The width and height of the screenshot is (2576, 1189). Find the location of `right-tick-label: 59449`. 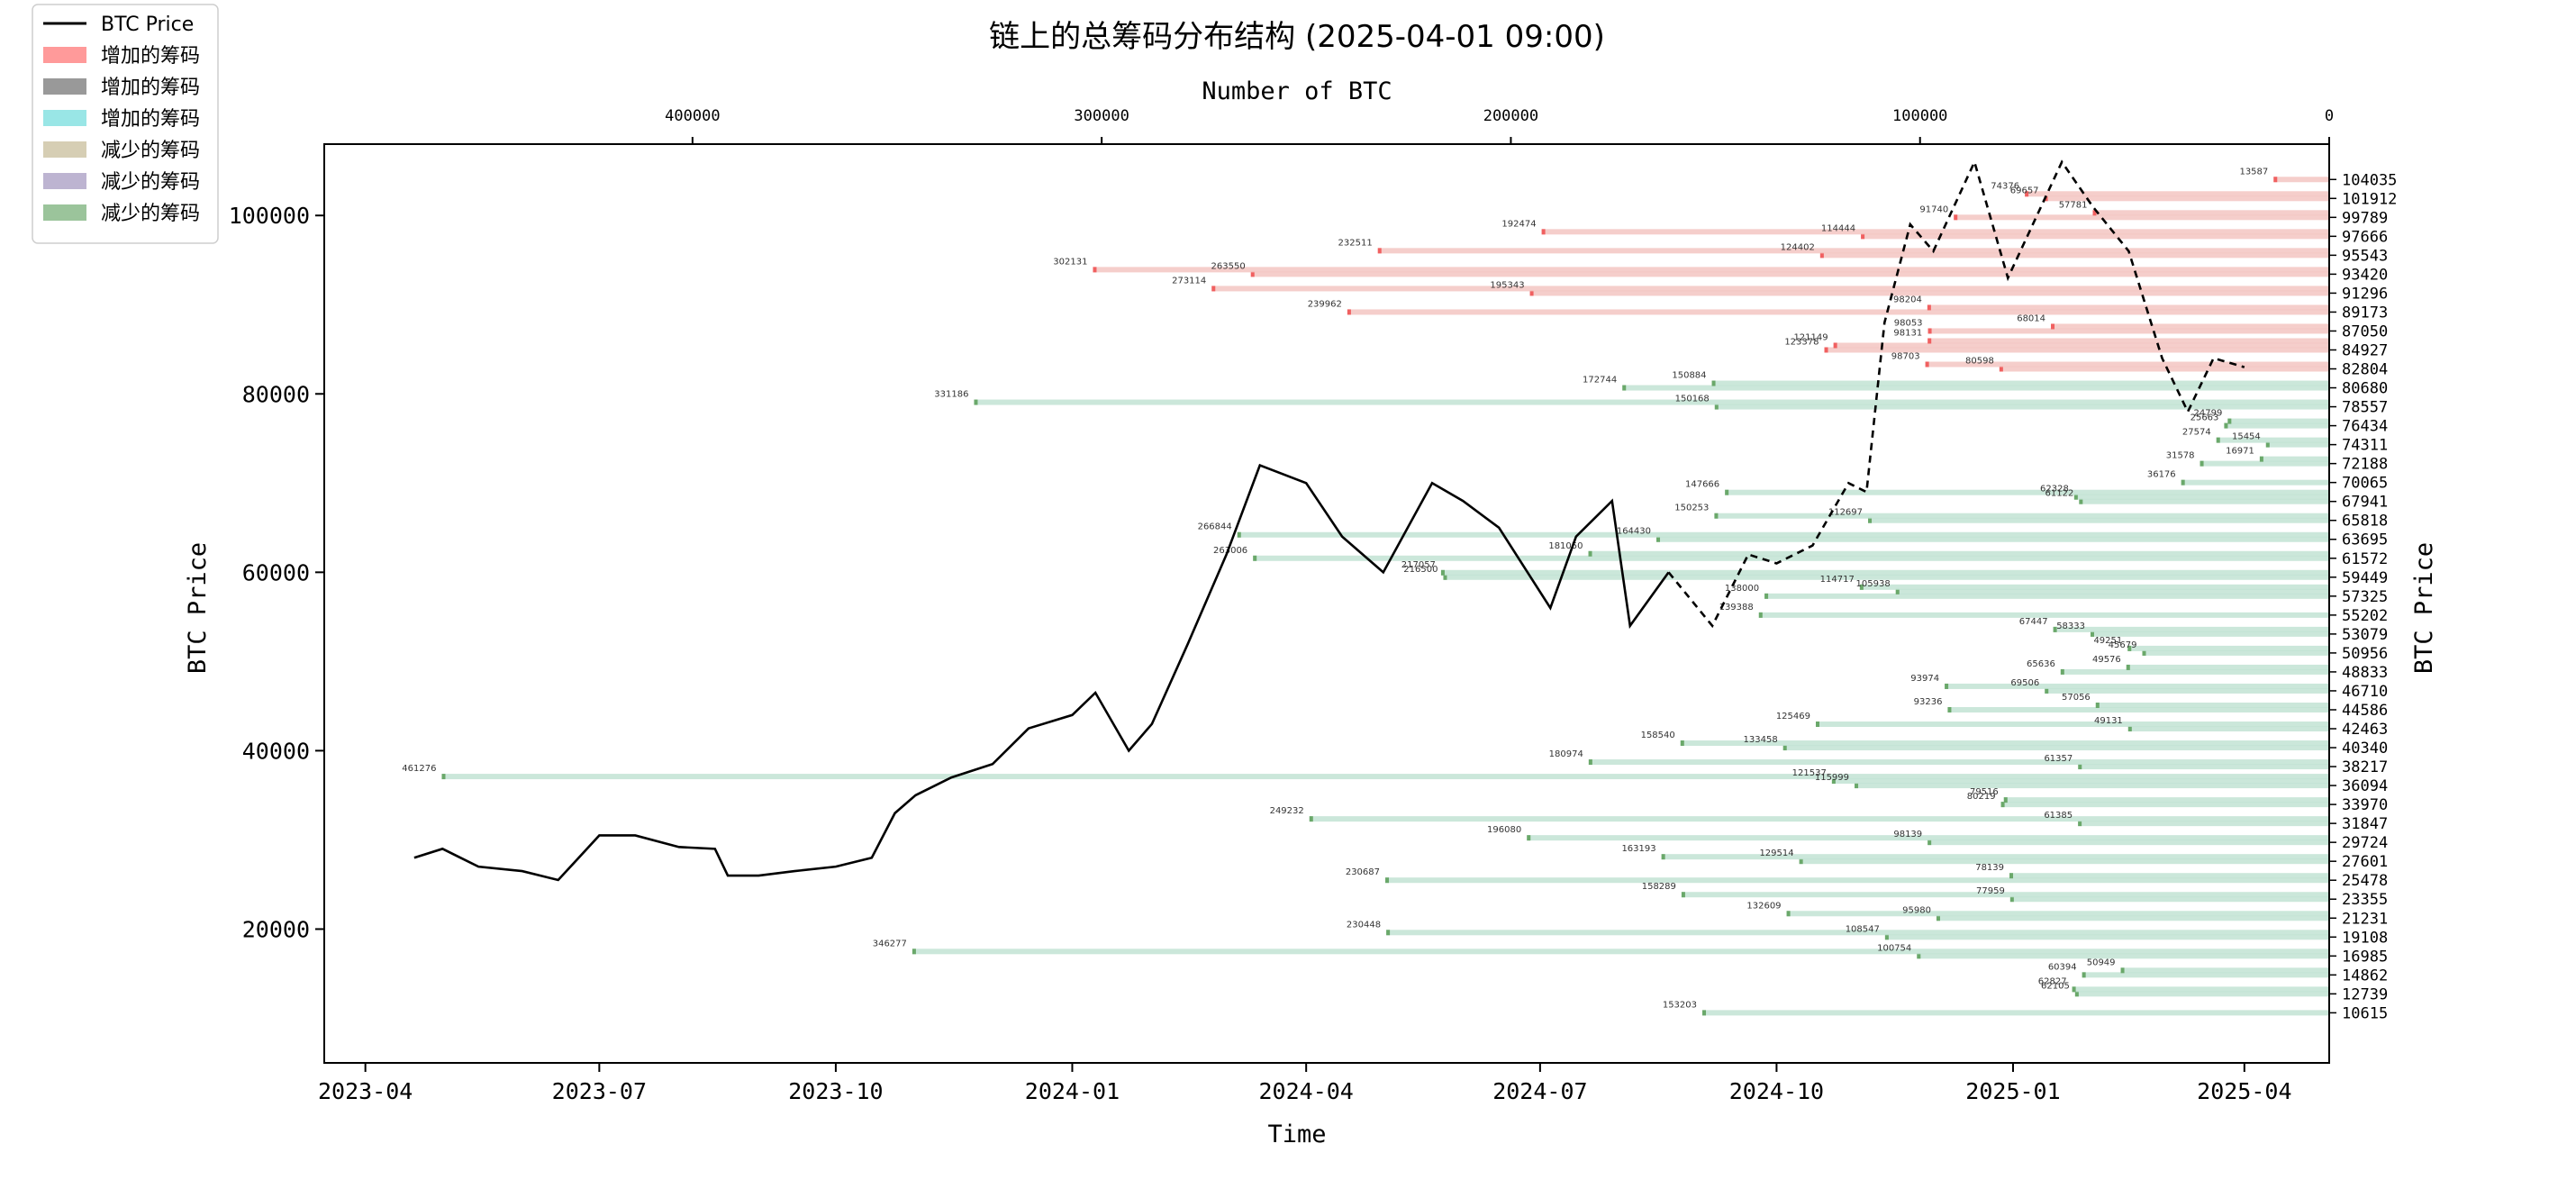

right-tick-label: 59449 is located at coordinates (2365, 578).